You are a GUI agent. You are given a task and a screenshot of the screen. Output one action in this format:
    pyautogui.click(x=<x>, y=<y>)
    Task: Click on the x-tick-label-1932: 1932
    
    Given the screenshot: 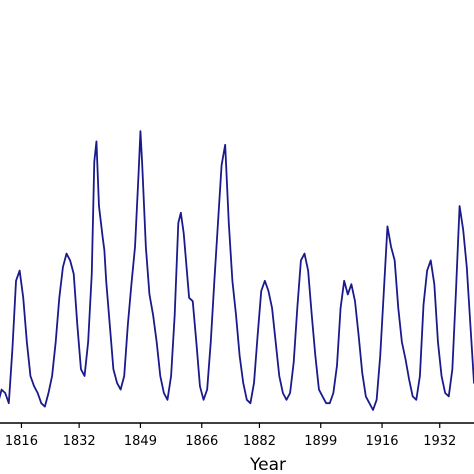 What is the action you would take?
    pyautogui.click(x=439, y=441)
    